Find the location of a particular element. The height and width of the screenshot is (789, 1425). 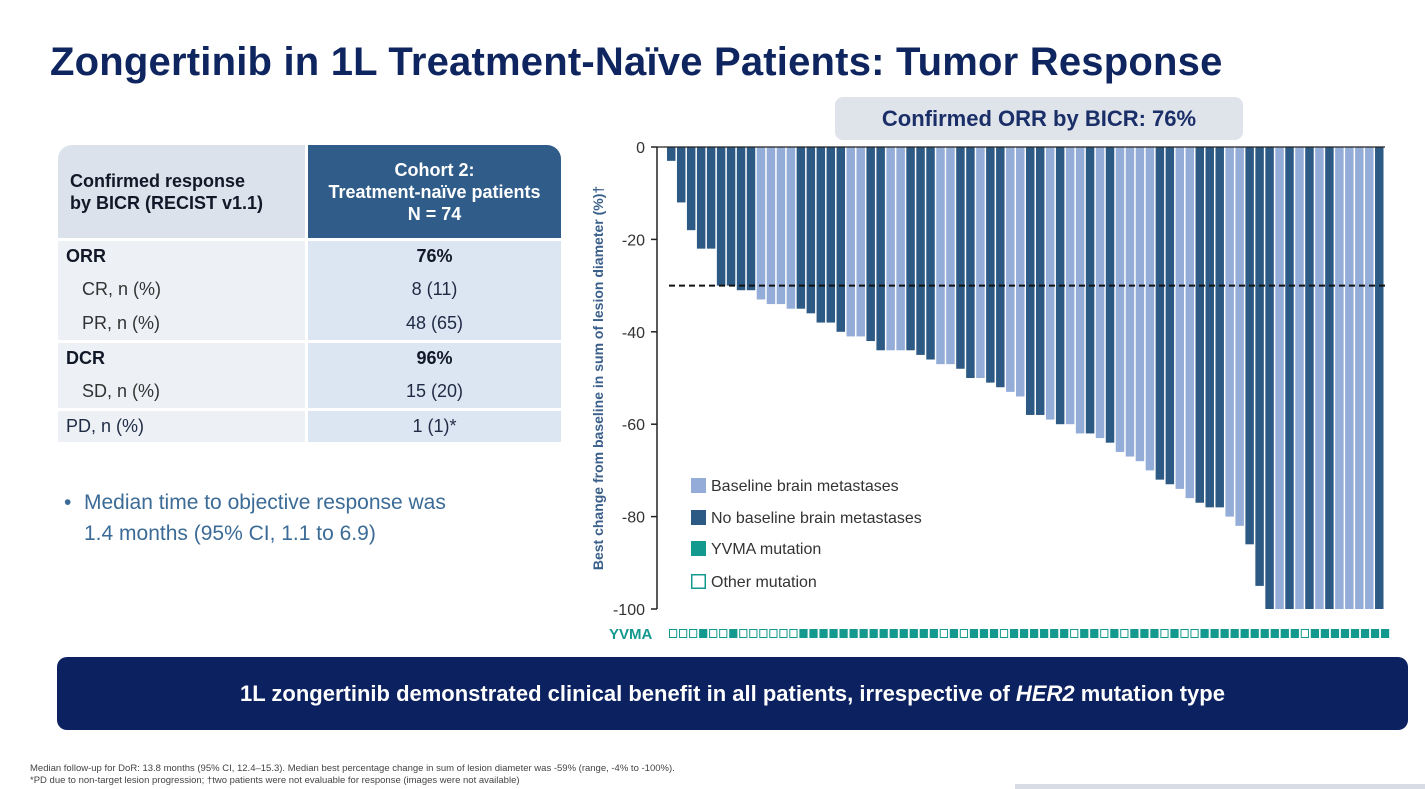

row-value: 48 (65) is located at coordinates (434, 323).